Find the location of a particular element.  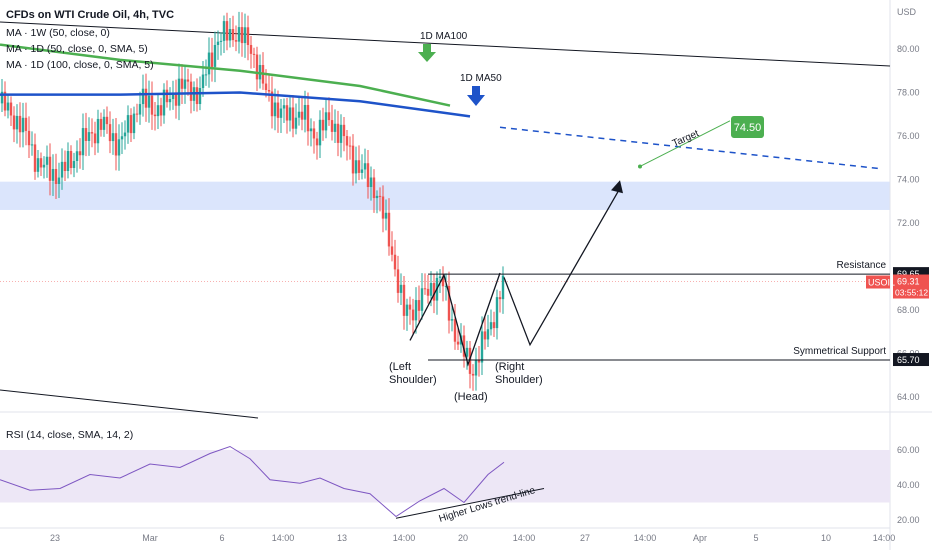

time-tick: Mar is located at coordinates (150, 538).